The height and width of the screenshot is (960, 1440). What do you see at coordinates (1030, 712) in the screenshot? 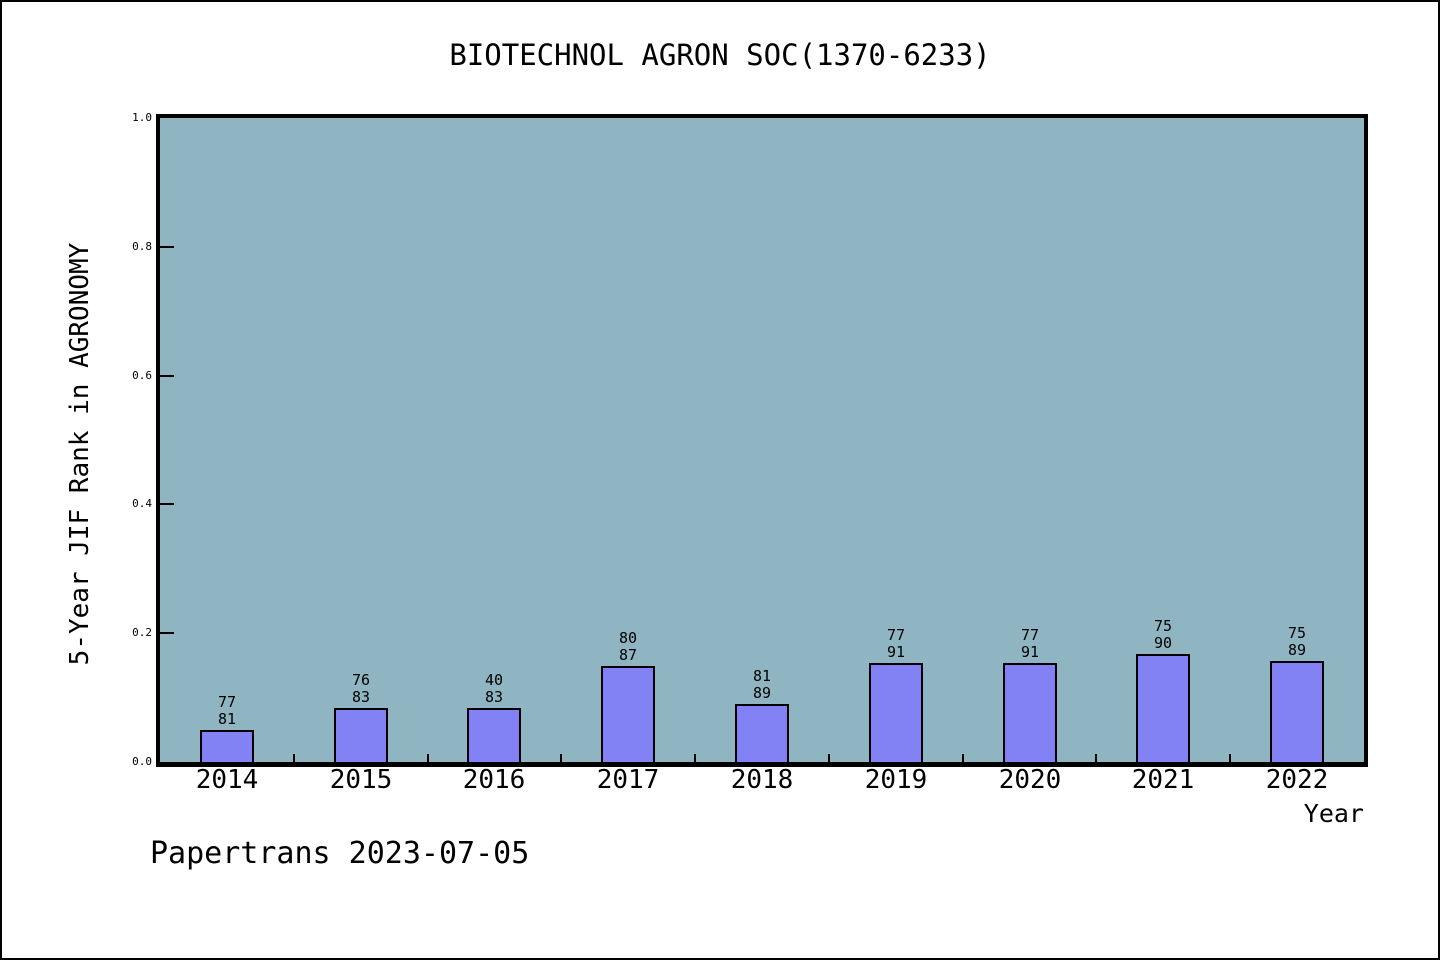
I see `bar-2020` at bounding box center [1030, 712].